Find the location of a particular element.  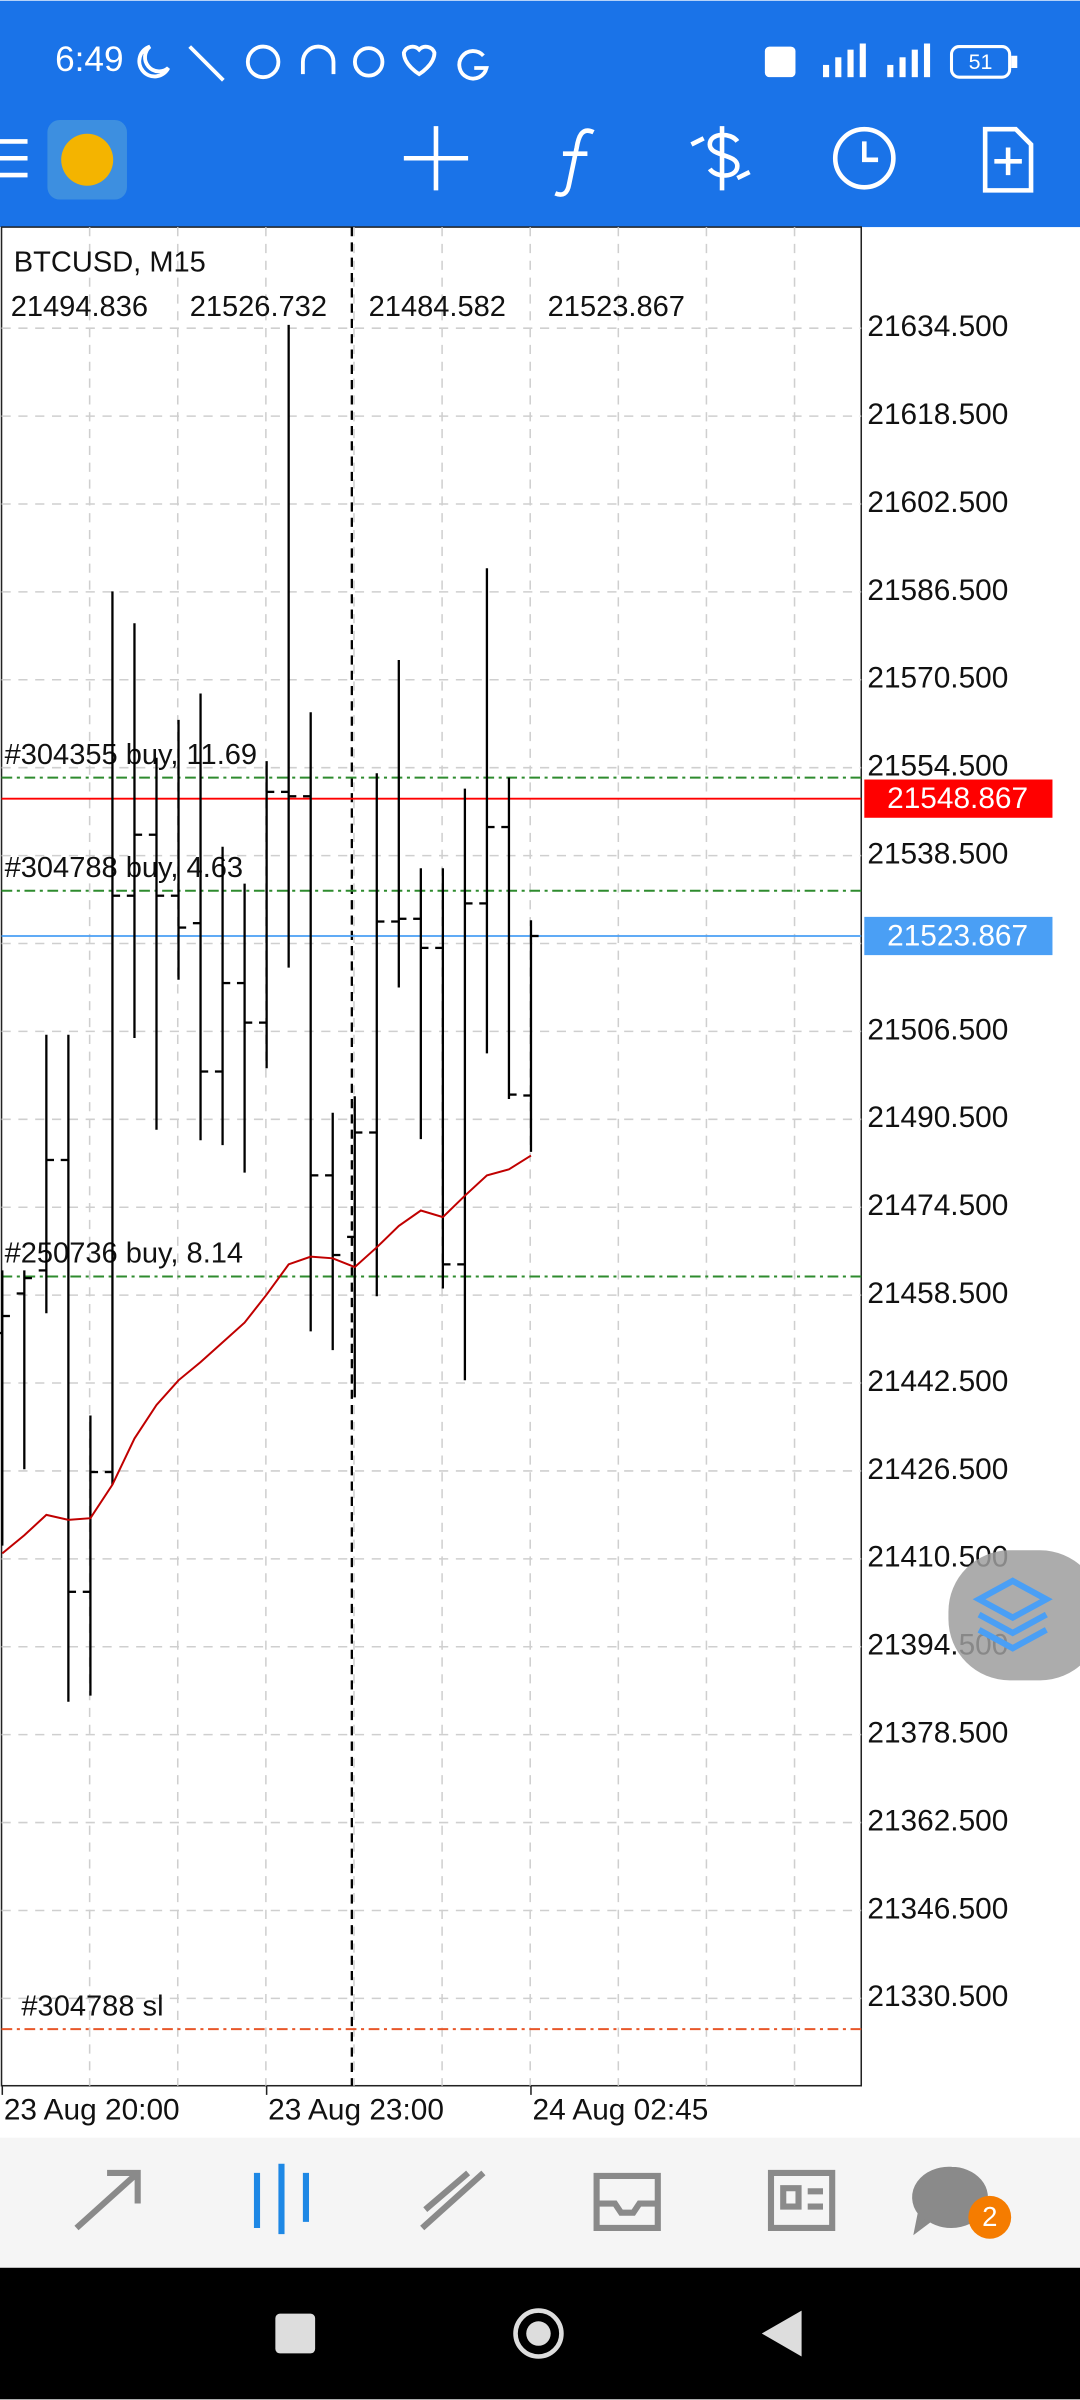

toolbar is located at coordinates (517, 161).